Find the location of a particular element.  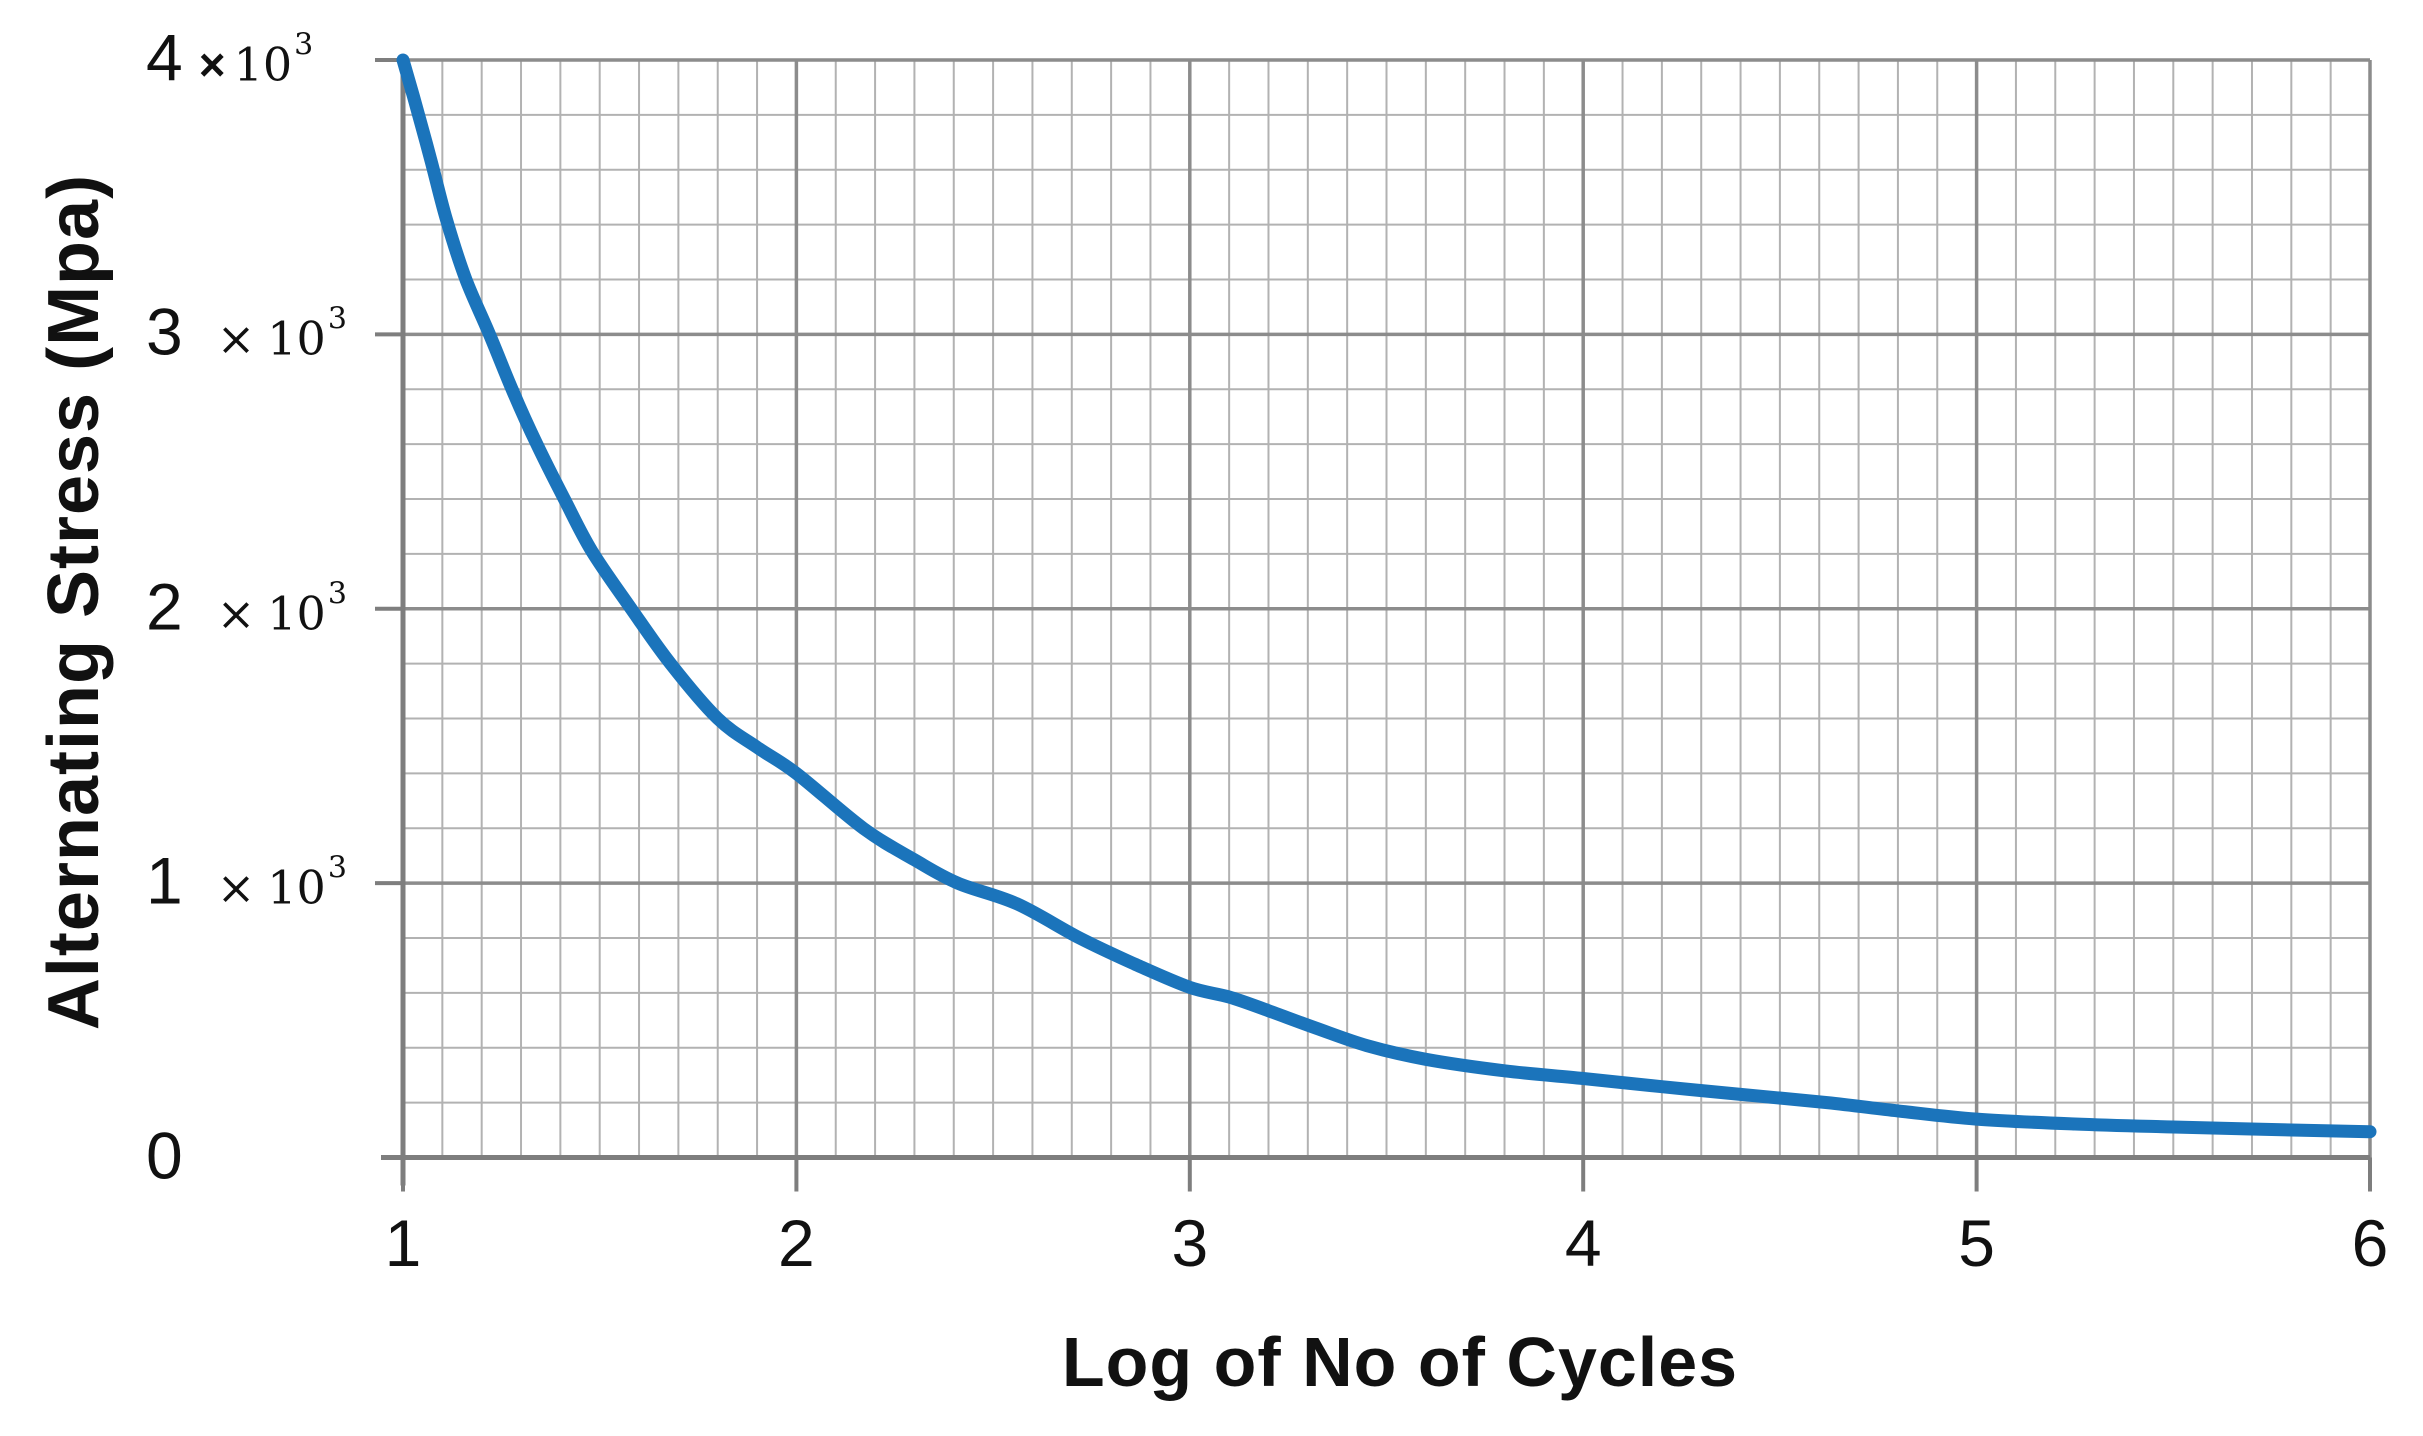

y-tick-label: 4 × 10³ is located at coordinates (229, 57).